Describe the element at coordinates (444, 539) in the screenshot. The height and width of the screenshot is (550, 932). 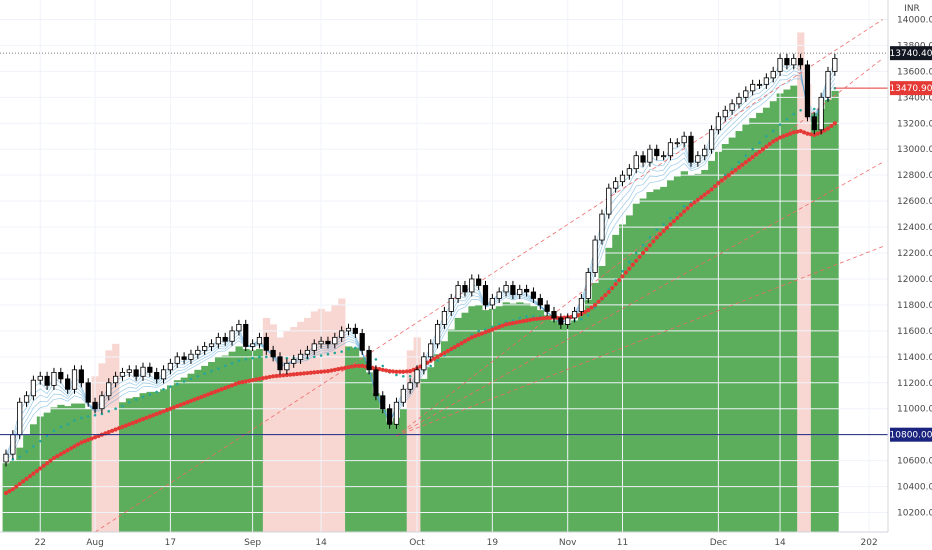
I see `time-axis: 22 Aug 17 Sep 14 Oct 19 Nov 11 Dec 14 202` at that location.